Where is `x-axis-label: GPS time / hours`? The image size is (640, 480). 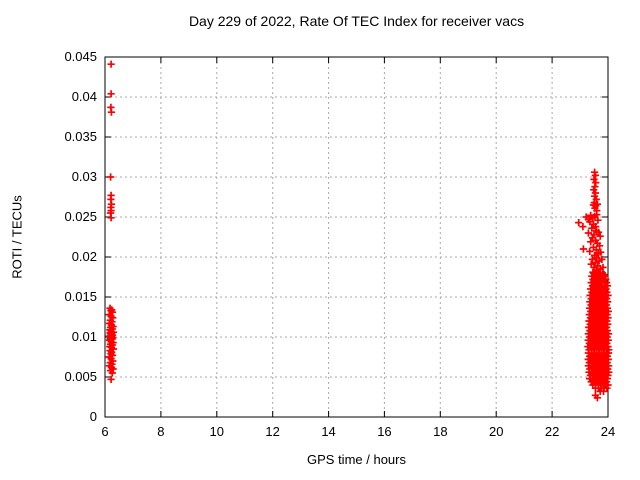
x-axis-label: GPS time / hours is located at coordinates (356, 459).